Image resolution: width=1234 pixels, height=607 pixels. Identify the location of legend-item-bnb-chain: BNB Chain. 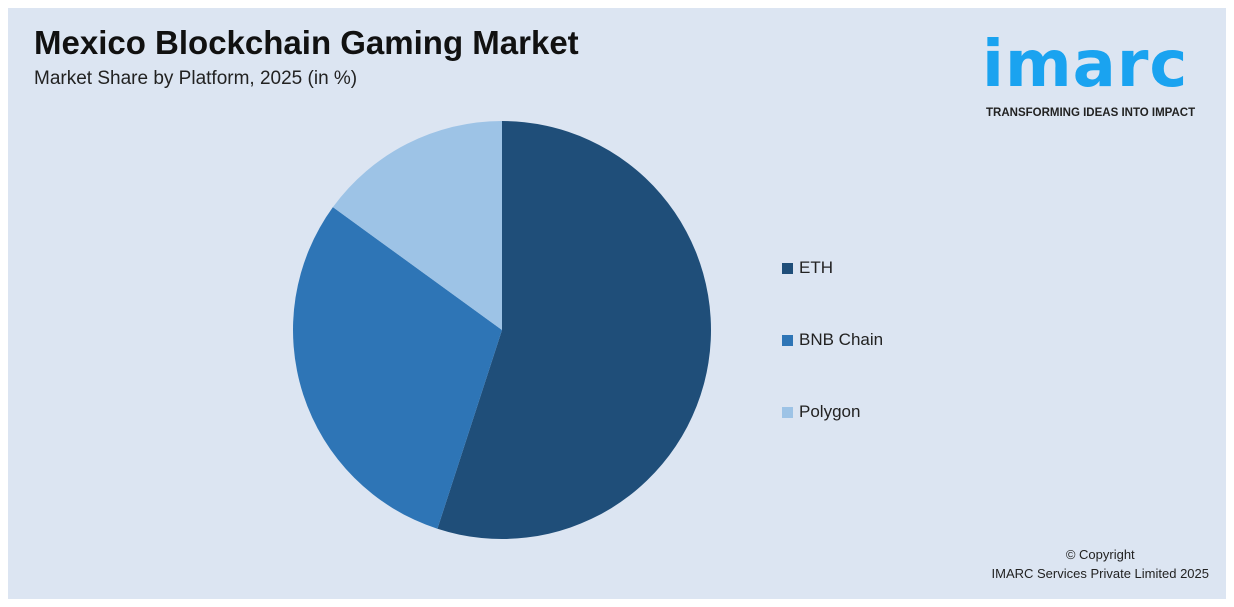
(832, 340).